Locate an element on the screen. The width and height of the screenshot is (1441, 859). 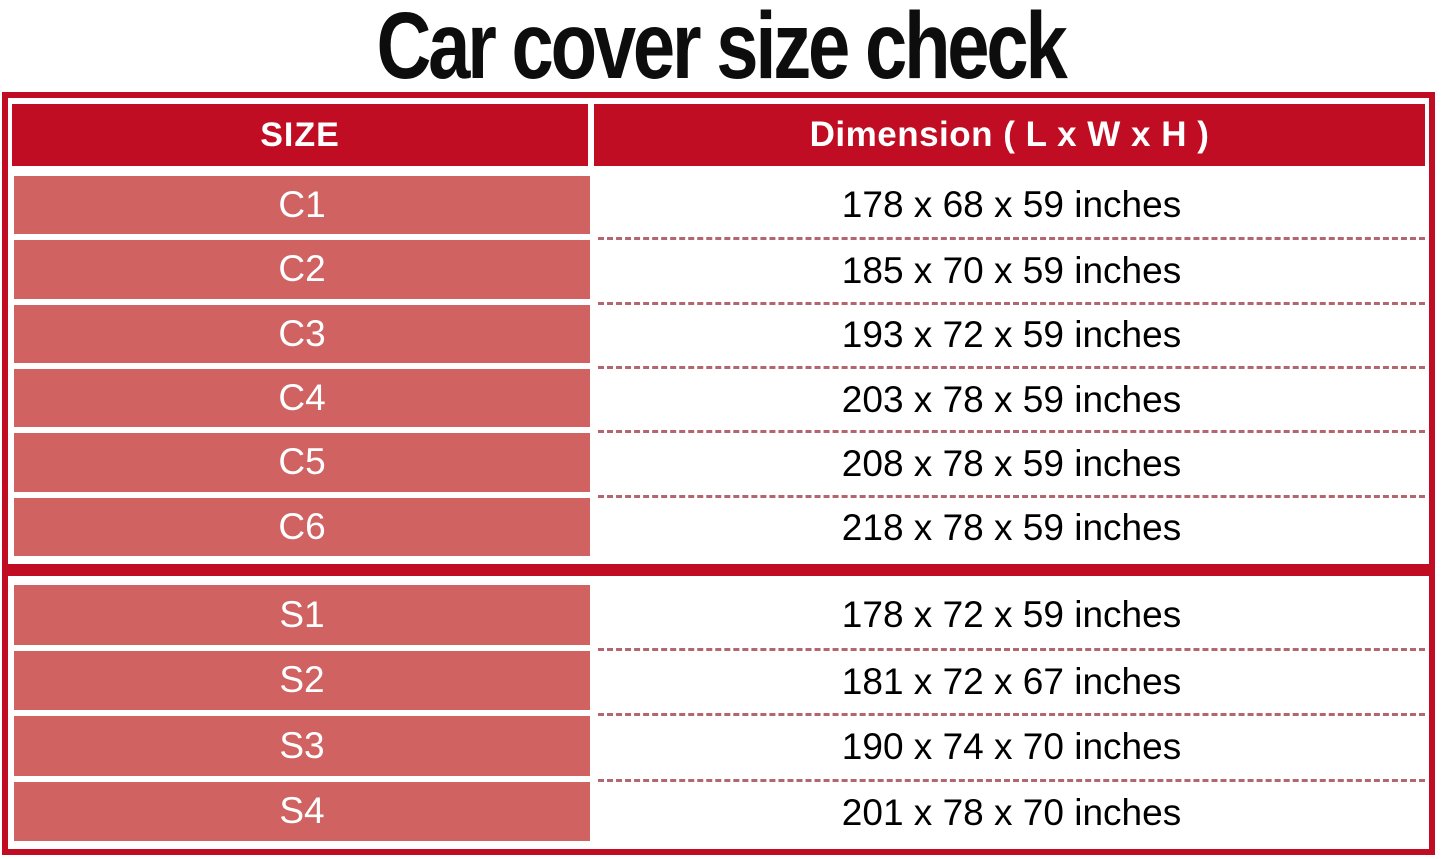
table-row: C5 208 x 78 x 59 inches is located at coordinates (718, 462).